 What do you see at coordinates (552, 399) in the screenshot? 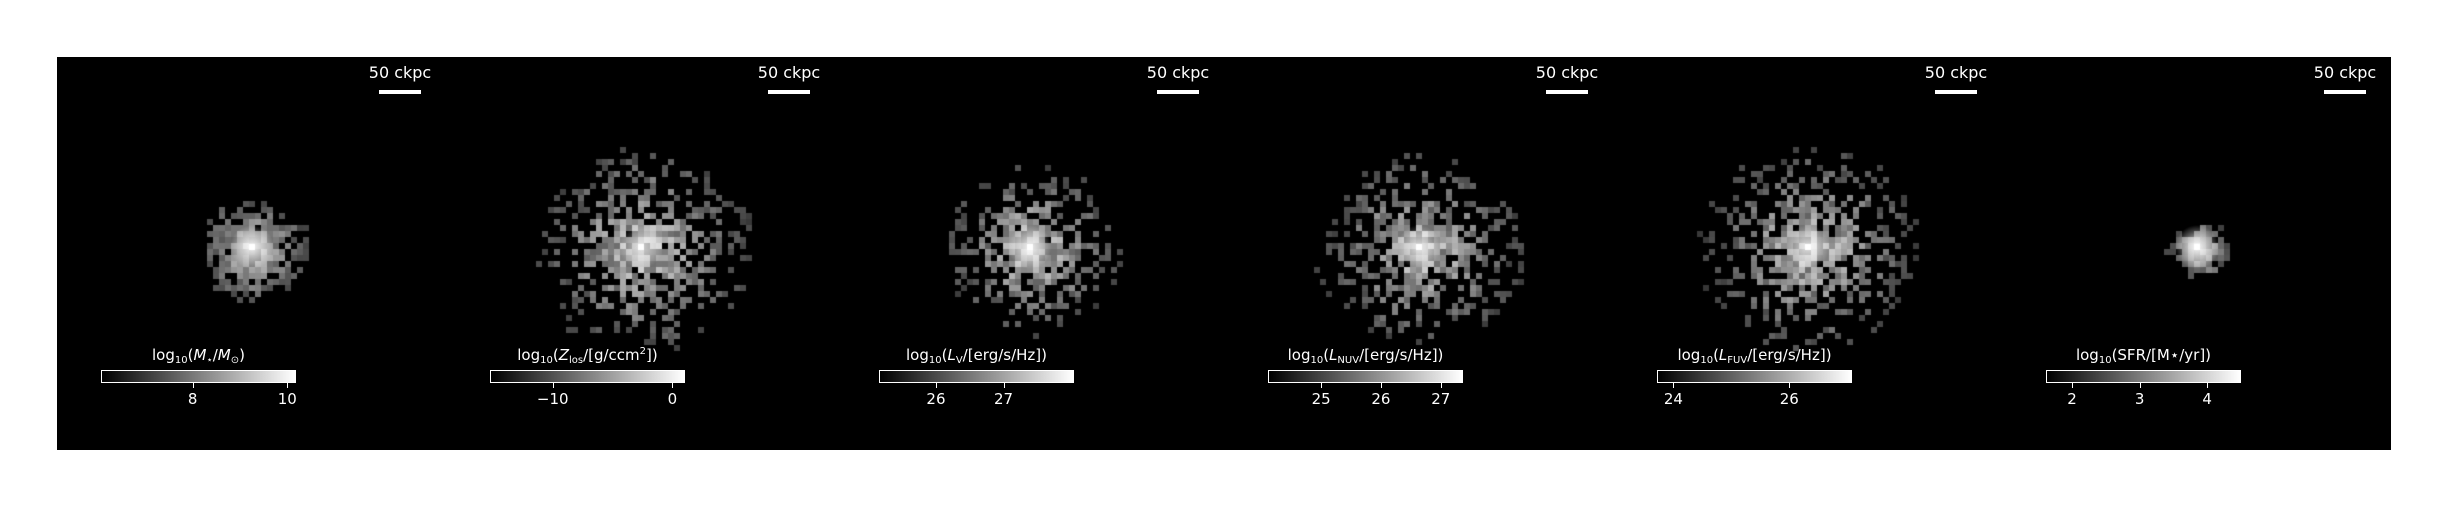
I see `colorbar-tick-label: −10` at bounding box center [552, 399].